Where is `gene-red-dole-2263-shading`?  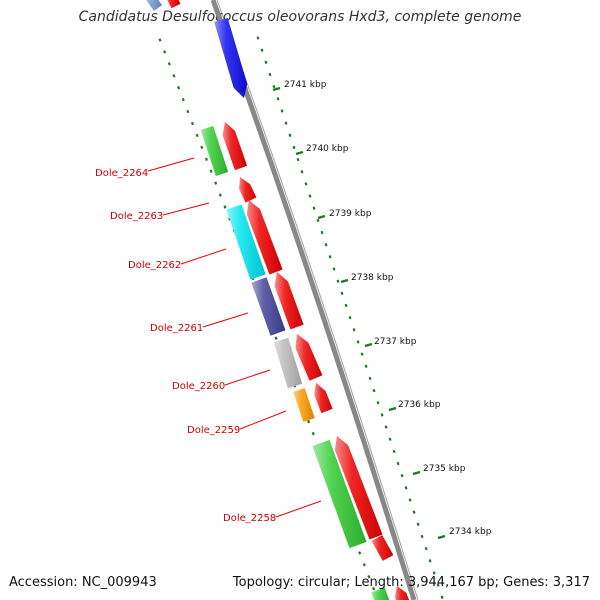
gene-red-dole-2263-shading is located at coordinates (248, 190).